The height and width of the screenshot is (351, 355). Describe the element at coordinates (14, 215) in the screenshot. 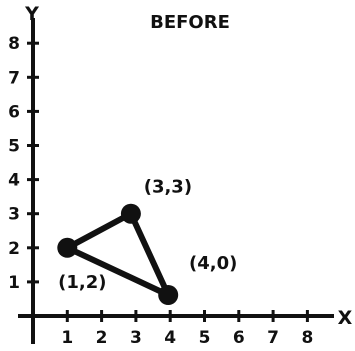

I see `y-tick-label-3: 3` at that location.